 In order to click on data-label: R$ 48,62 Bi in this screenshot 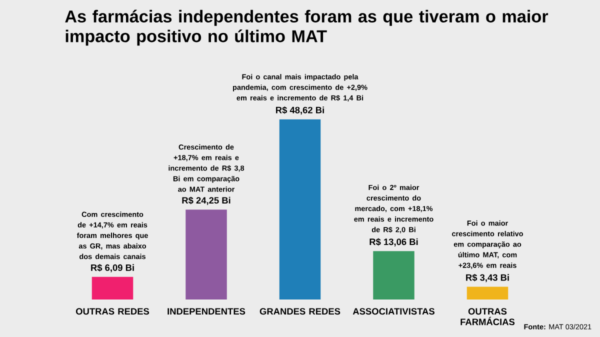, I will do `click(300, 110)`.